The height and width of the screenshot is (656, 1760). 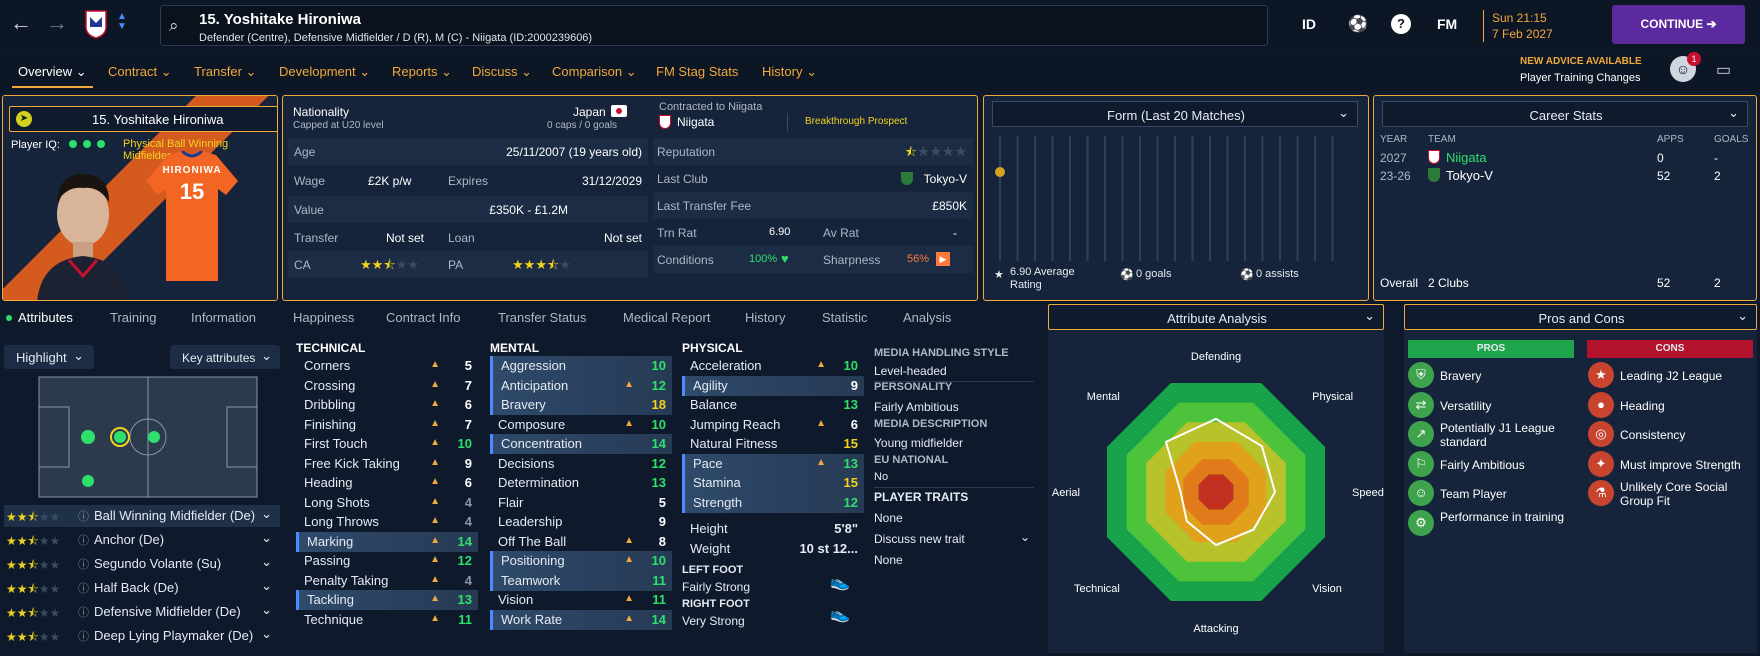 I want to click on menu-reports: Reports ⌄, so click(x=422, y=71).